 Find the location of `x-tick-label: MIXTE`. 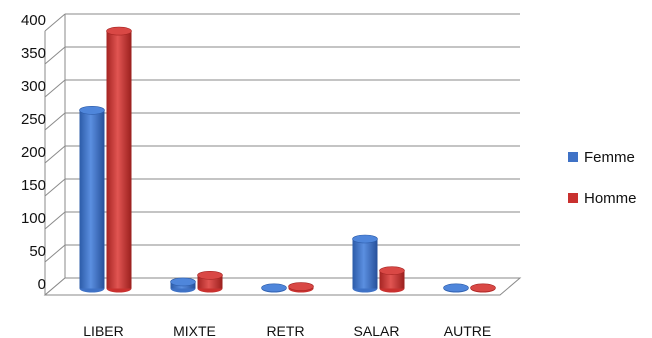

x-tick-label: MIXTE is located at coordinates (194, 330).